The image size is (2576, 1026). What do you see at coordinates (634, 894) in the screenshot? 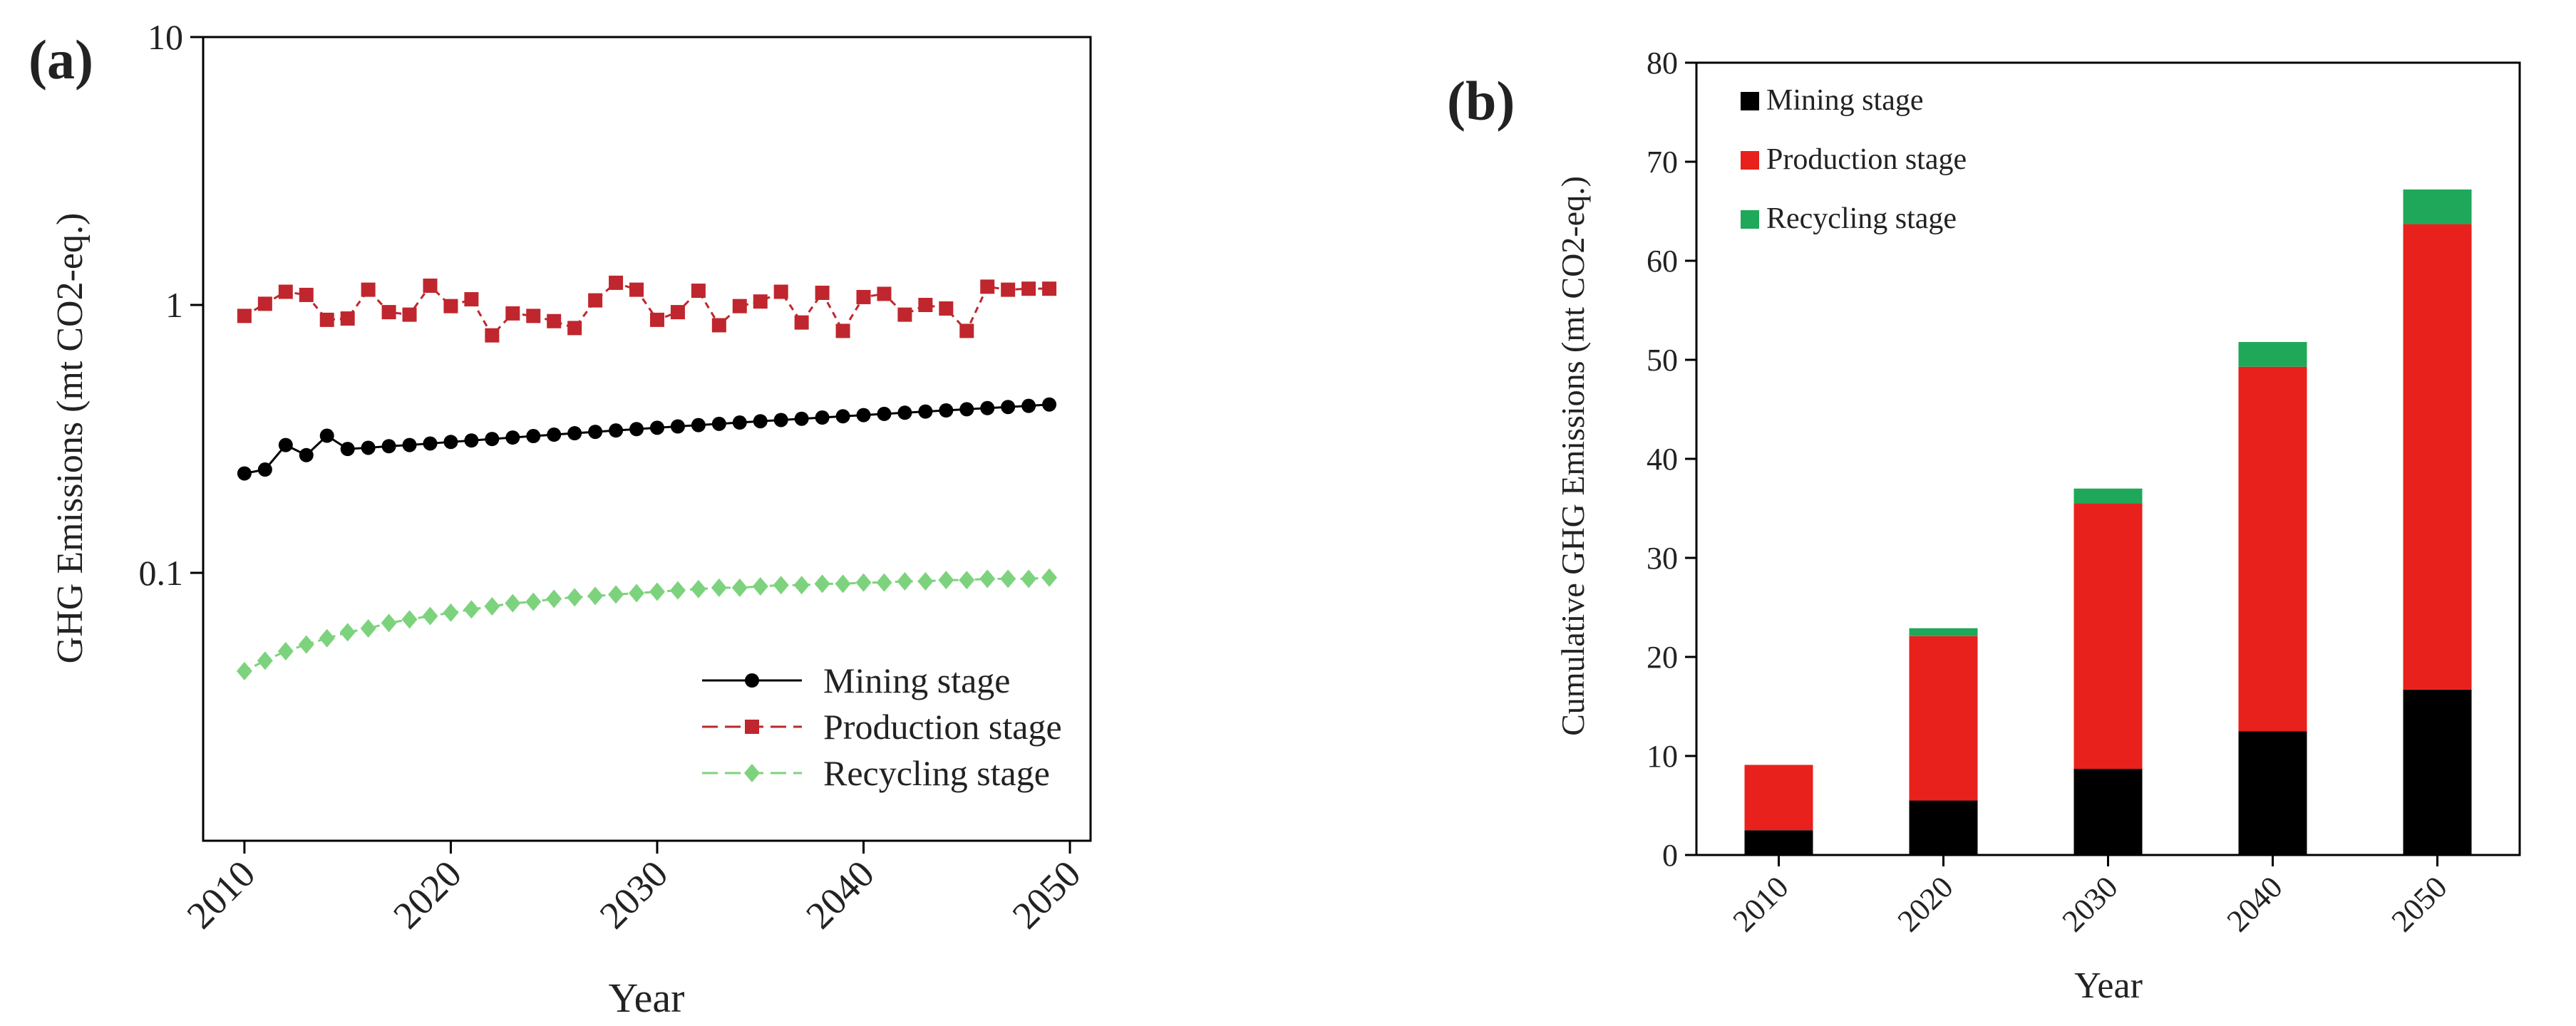
I see `panel-a-x-tick-label: 2030` at bounding box center [634, 894].